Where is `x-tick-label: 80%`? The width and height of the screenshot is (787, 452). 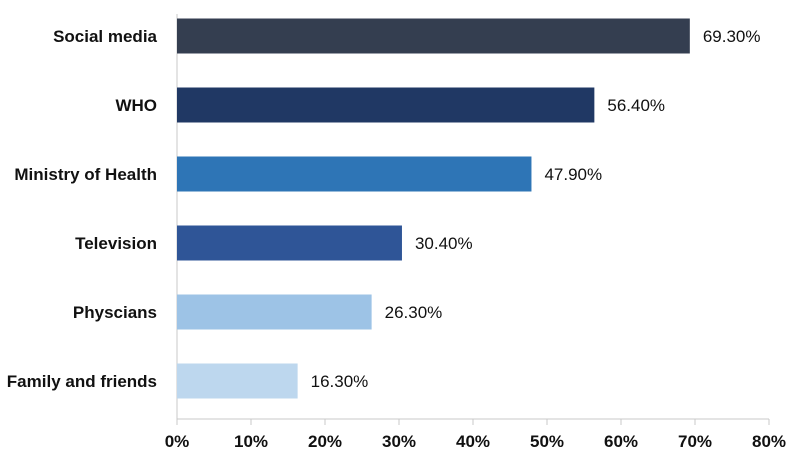 x-tick-label: 80% is located at coordinates (769, 441).